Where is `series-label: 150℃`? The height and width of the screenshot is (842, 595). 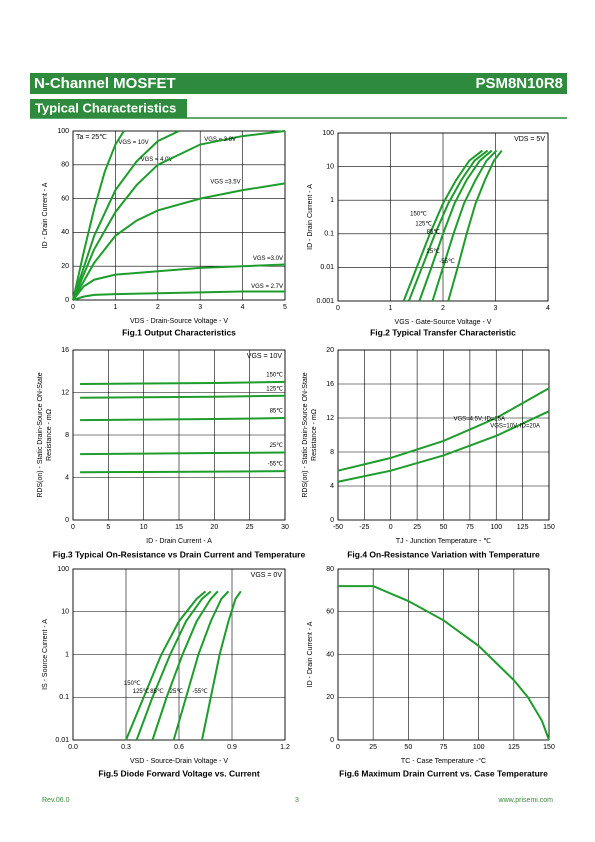 series-label: 150℃ is located at coordinates (132, 684).